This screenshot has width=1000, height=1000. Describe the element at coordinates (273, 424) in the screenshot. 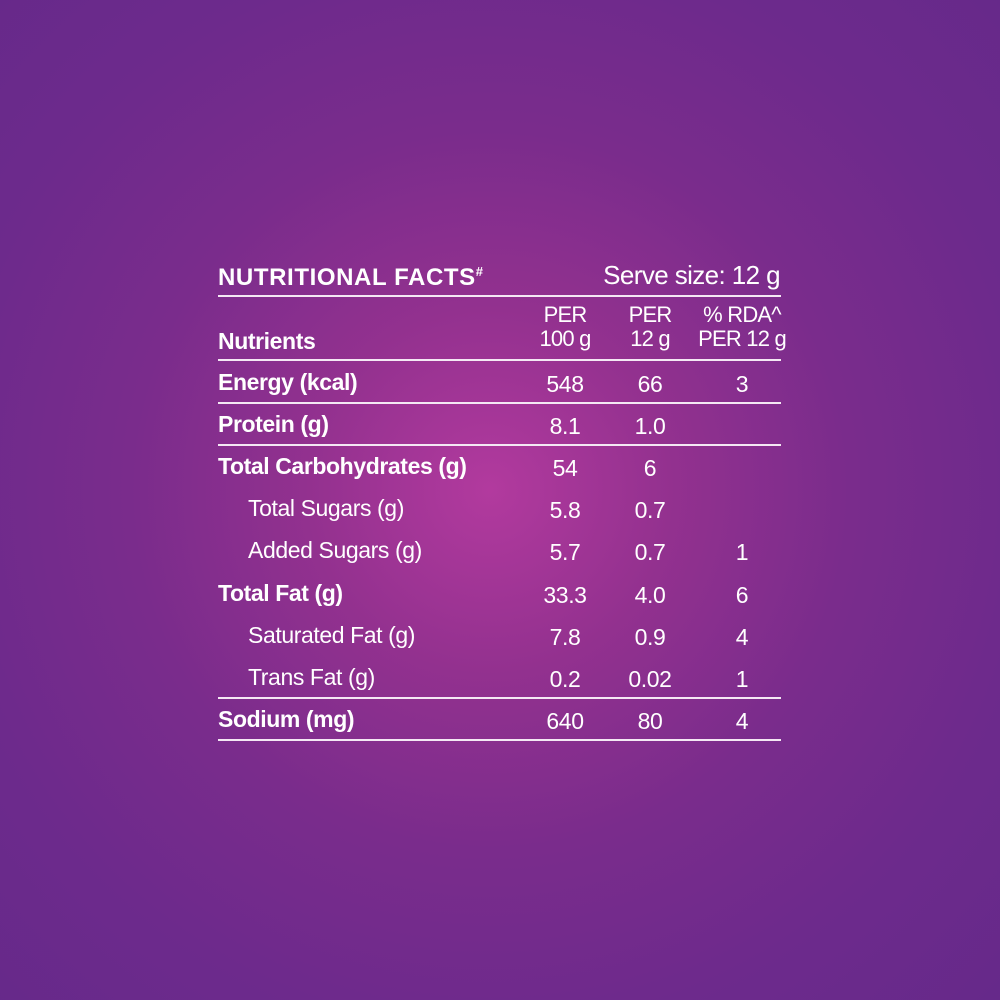

I see `row-label: Protein (g)` at that location.